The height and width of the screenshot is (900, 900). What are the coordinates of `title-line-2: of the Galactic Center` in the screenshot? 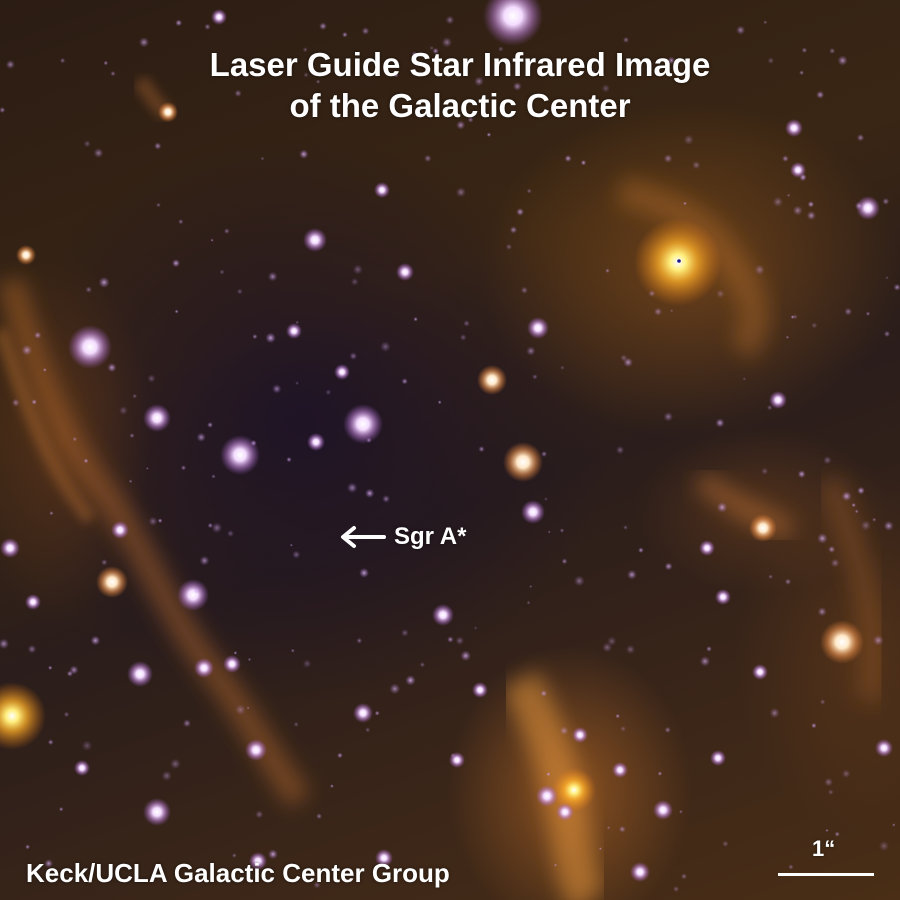 It's located at (460, 105).